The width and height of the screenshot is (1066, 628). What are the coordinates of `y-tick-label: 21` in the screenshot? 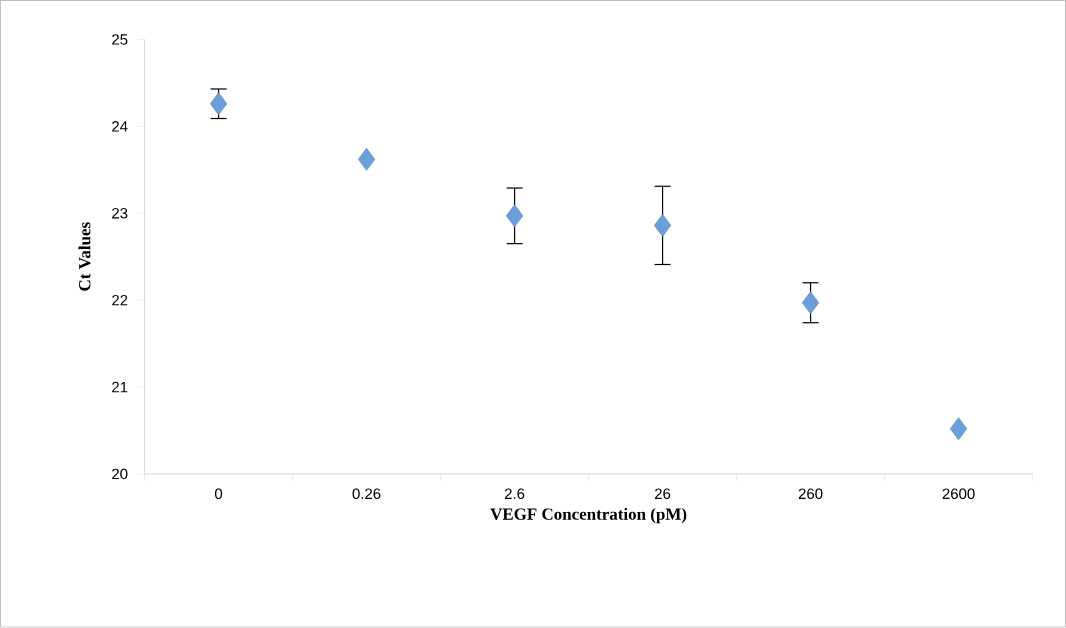 It's located at (120, 387).